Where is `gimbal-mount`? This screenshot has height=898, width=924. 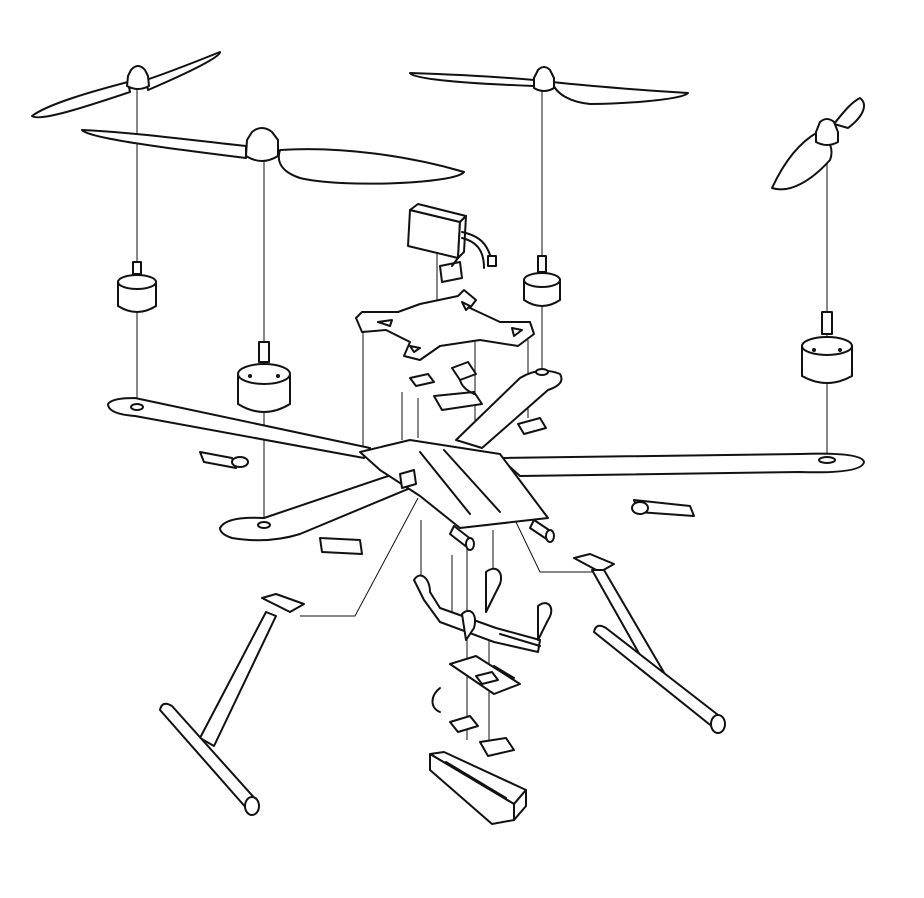 gimbal-mount is located at coordinates (483, 610).